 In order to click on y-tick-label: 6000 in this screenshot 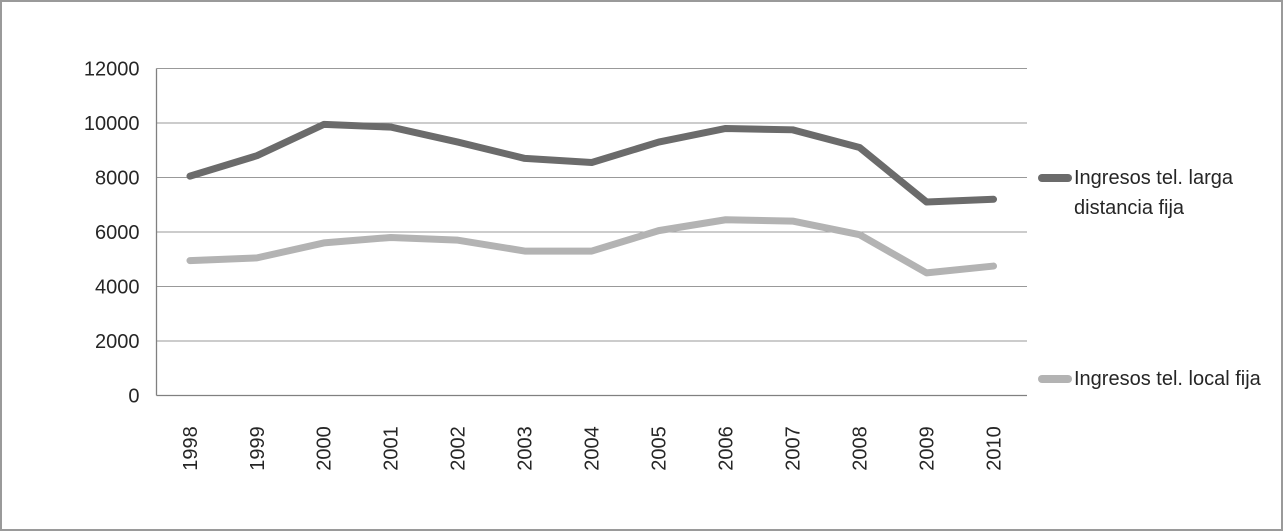, I will do `click(117, 233)`.